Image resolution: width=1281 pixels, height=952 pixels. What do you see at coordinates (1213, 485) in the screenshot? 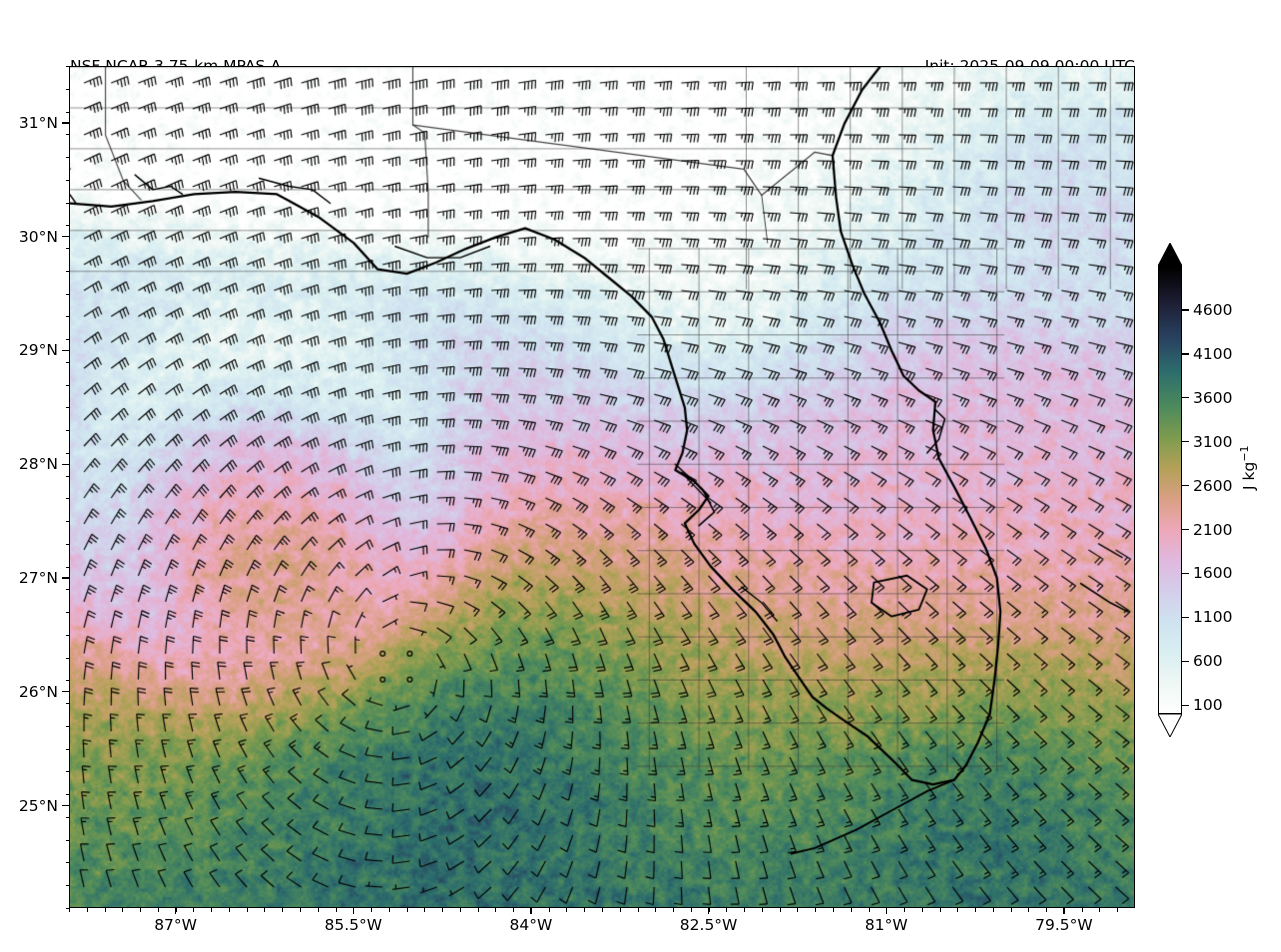
I see `colorbar-tick-label: 2600` at bounding box center [1213, 485].